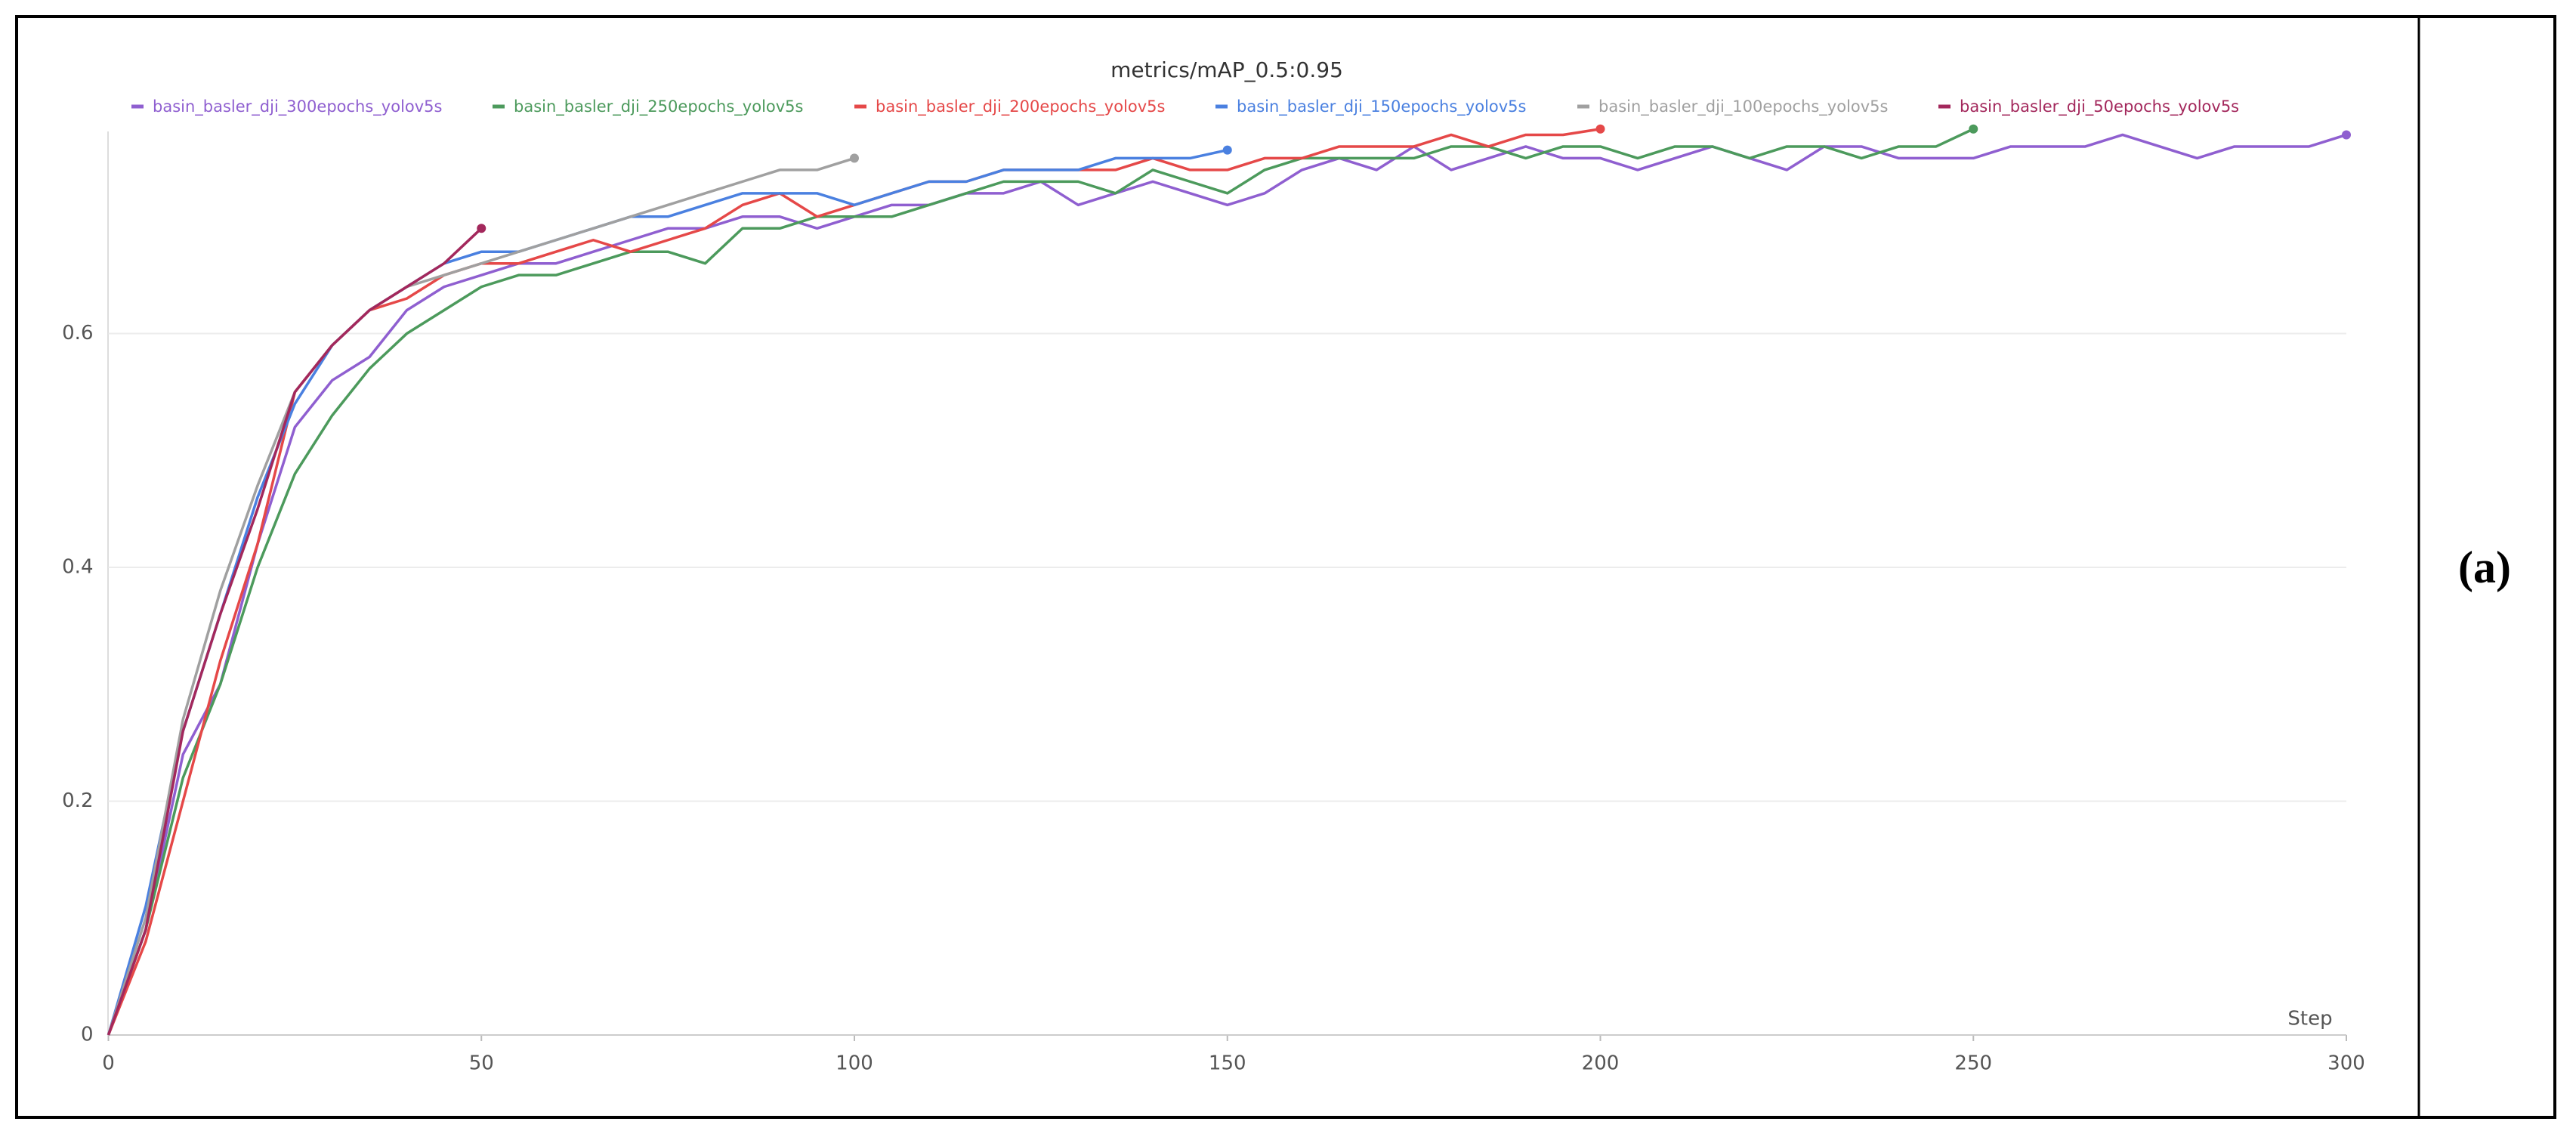 The height and width of the screenshot is (1137, 2576). What do you see at coordinates (2484, 567) in the screenshot?
I see `panel-label: (a)` at bounding box center [2484, 567].